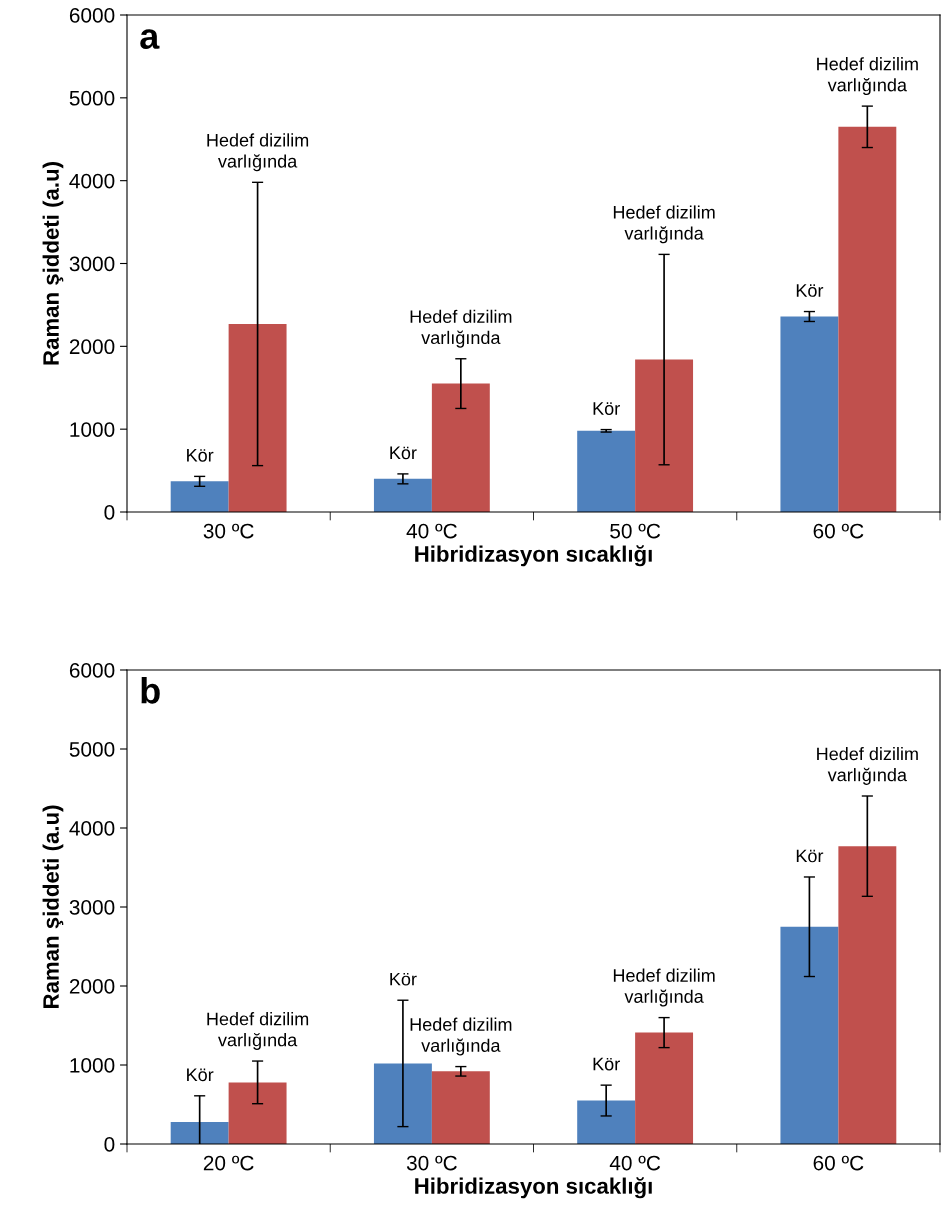  Describe the element at coordinates (150, 690) in the screenshot. I see `chart-title: b` at that location.